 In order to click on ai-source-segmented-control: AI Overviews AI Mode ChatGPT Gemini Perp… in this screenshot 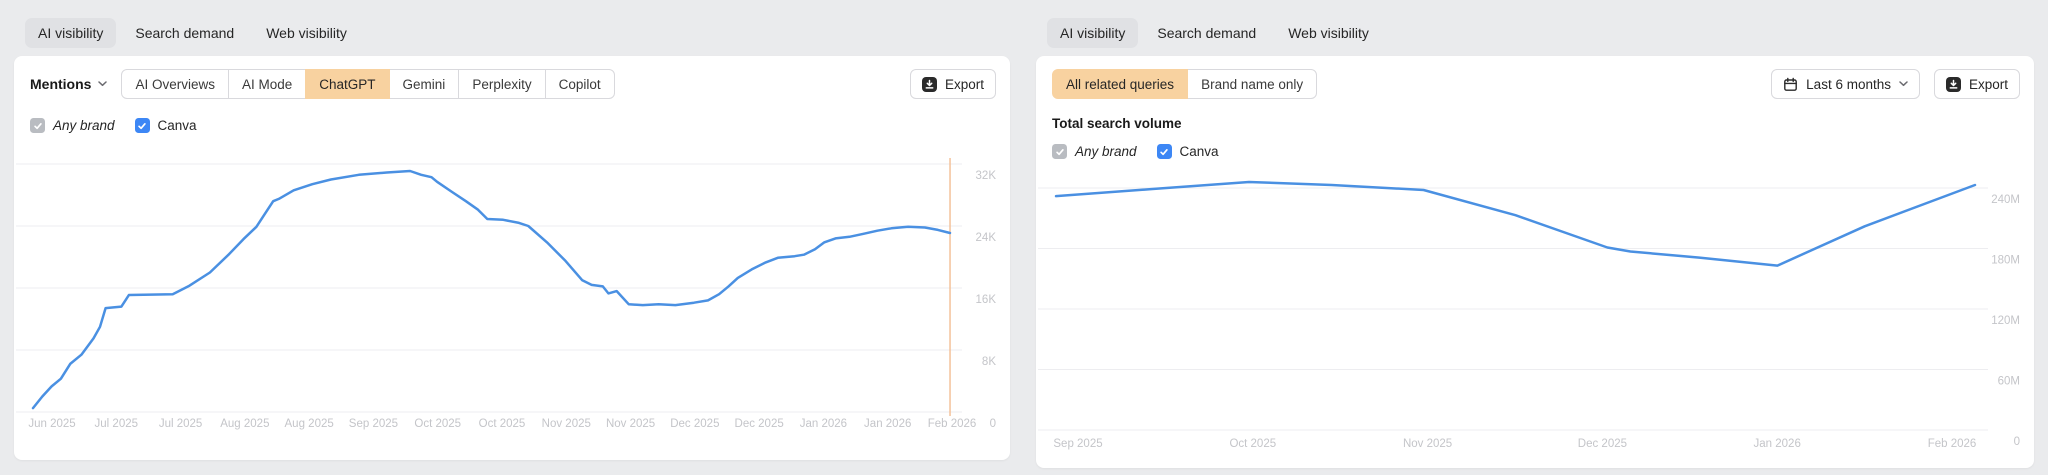, I will do `click(368, 84)`.